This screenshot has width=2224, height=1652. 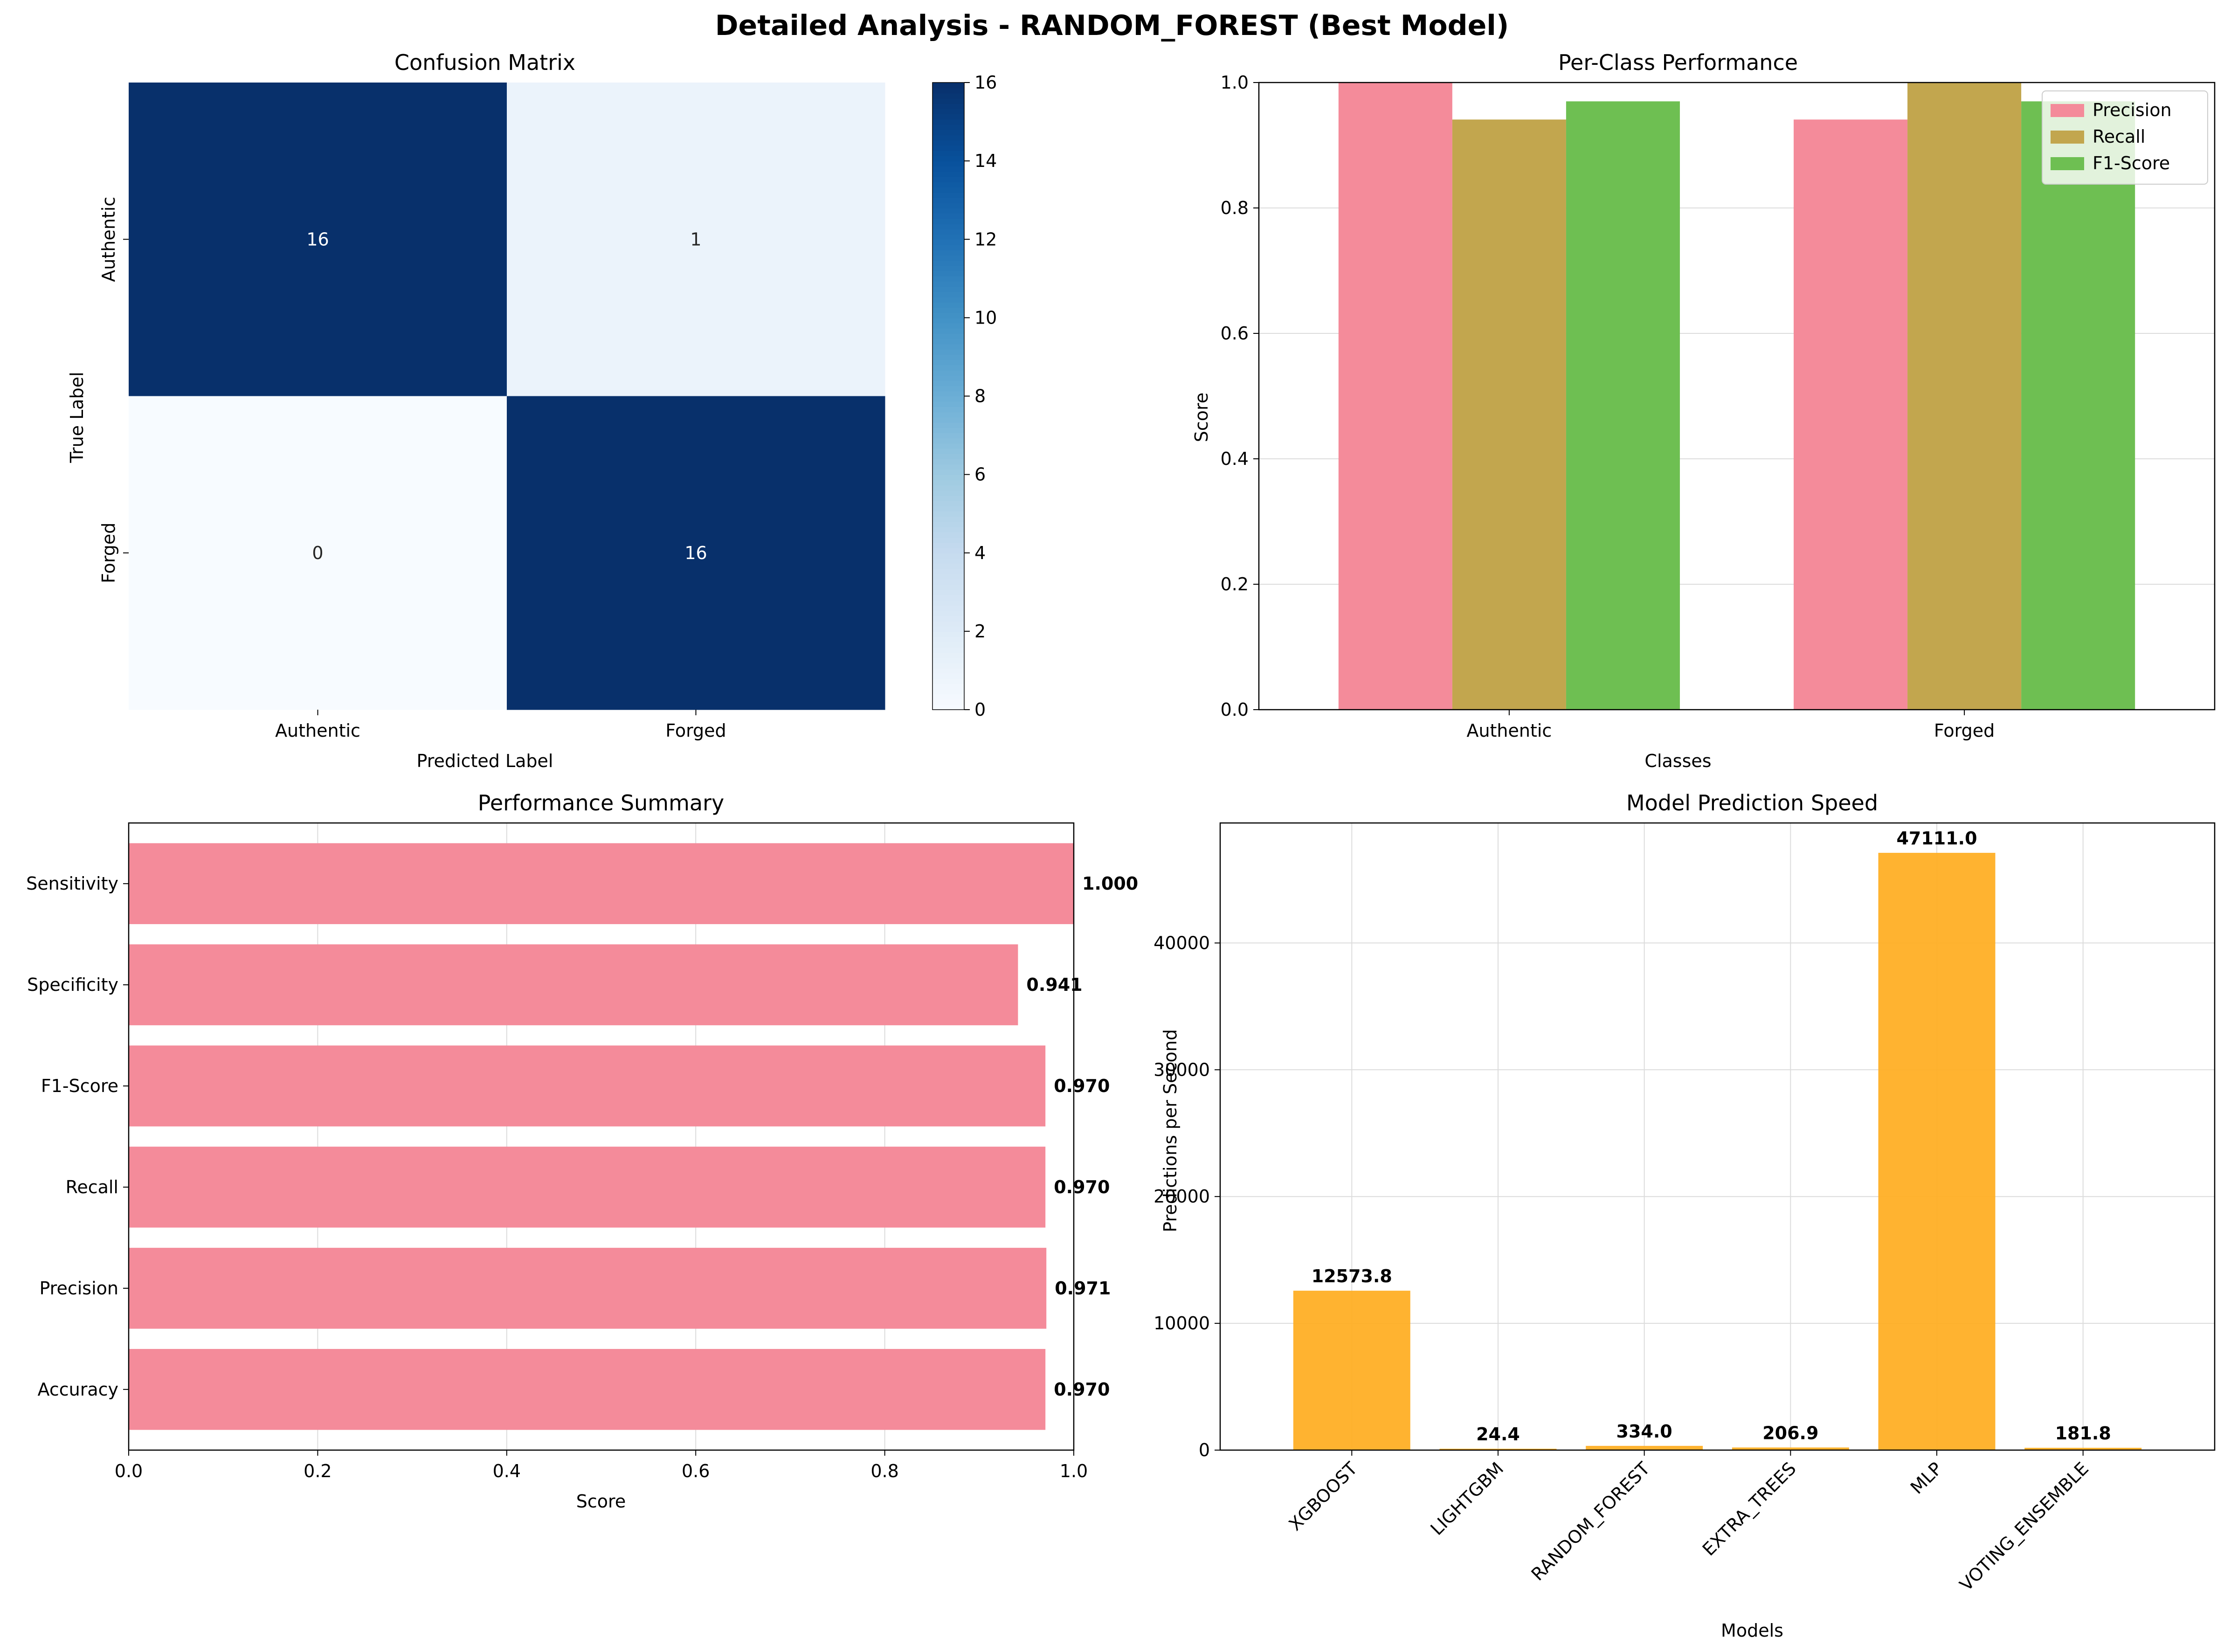 I want to click on bar-value-label: 334.0, so click(x=1644, y=1431).